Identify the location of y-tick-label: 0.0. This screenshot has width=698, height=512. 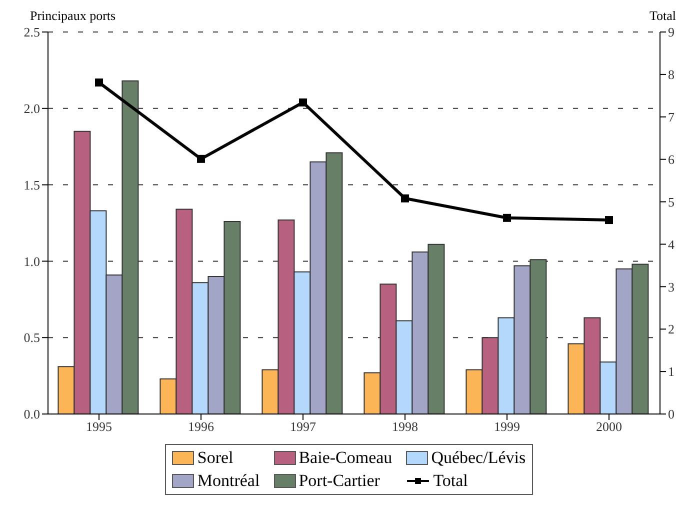
(32, 414).